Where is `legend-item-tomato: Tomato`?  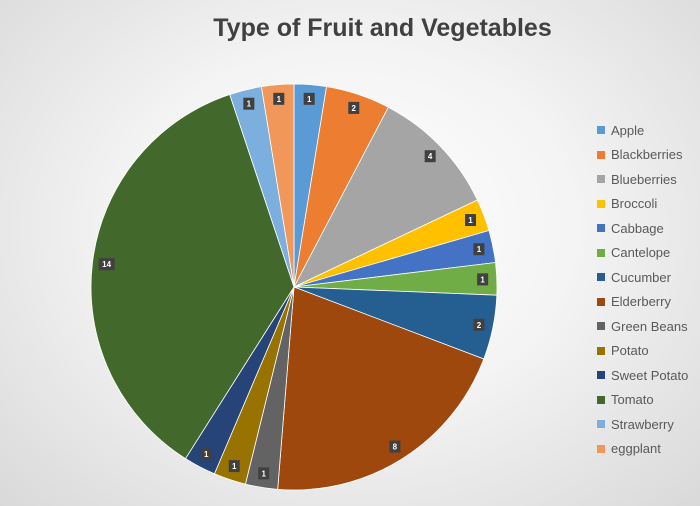 legend-item-tomato: Tomato is located at coordinates (648, 400).